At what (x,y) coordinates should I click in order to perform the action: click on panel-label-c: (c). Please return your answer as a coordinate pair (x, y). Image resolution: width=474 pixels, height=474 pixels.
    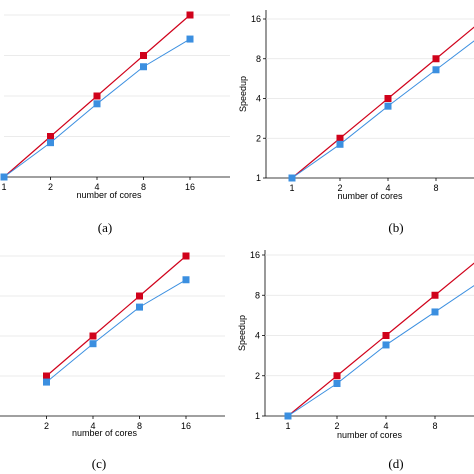
    Looking at the image, I should click on (99, 463).